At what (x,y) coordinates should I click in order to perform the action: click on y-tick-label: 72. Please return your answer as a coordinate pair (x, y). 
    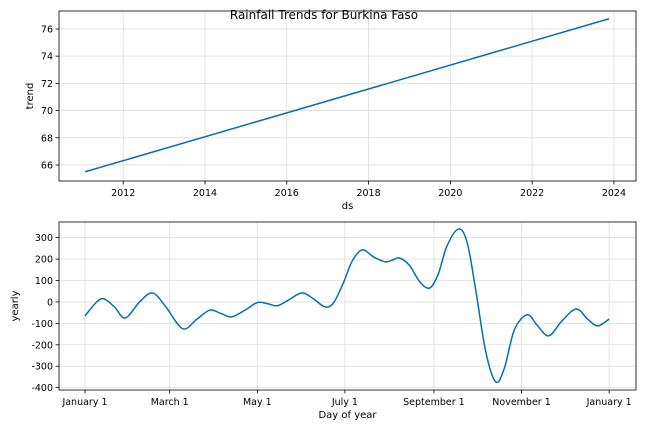
    Looking at the image, I should click on (47, 84).